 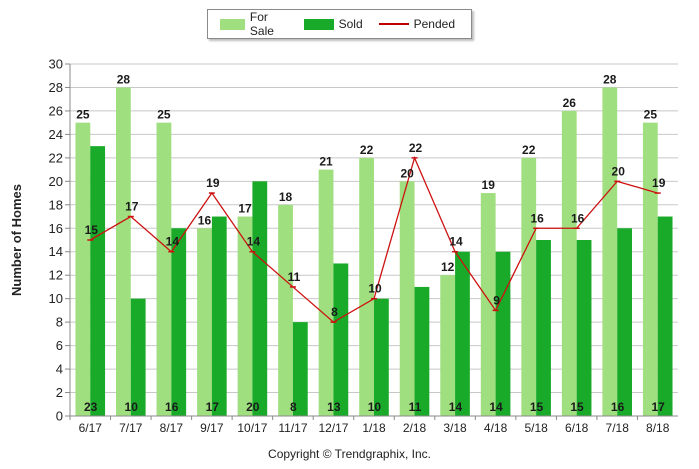 I want to click on y-tick-label: 30, so click(x=56, y=64).